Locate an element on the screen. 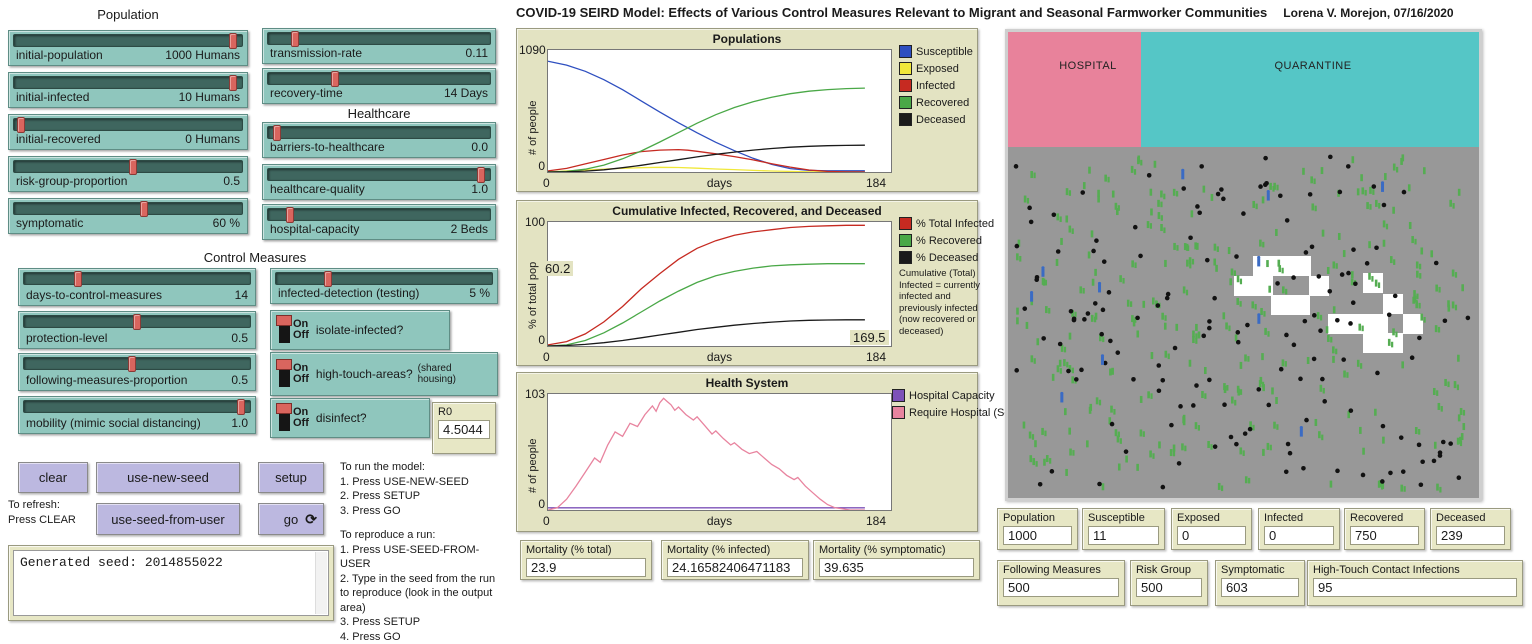  output-area: Generated seed: 2014855022 is located at coordinates (171, 583).